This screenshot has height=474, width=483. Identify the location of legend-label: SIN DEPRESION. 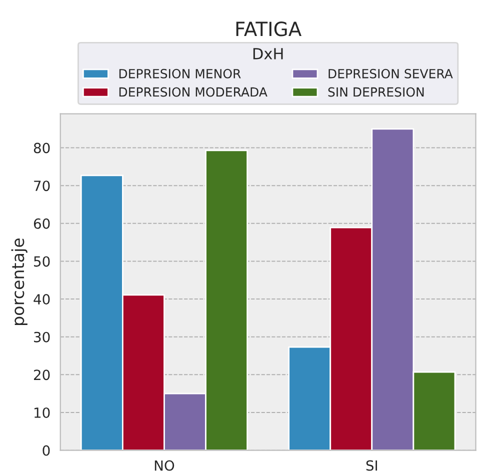
(376, 92).